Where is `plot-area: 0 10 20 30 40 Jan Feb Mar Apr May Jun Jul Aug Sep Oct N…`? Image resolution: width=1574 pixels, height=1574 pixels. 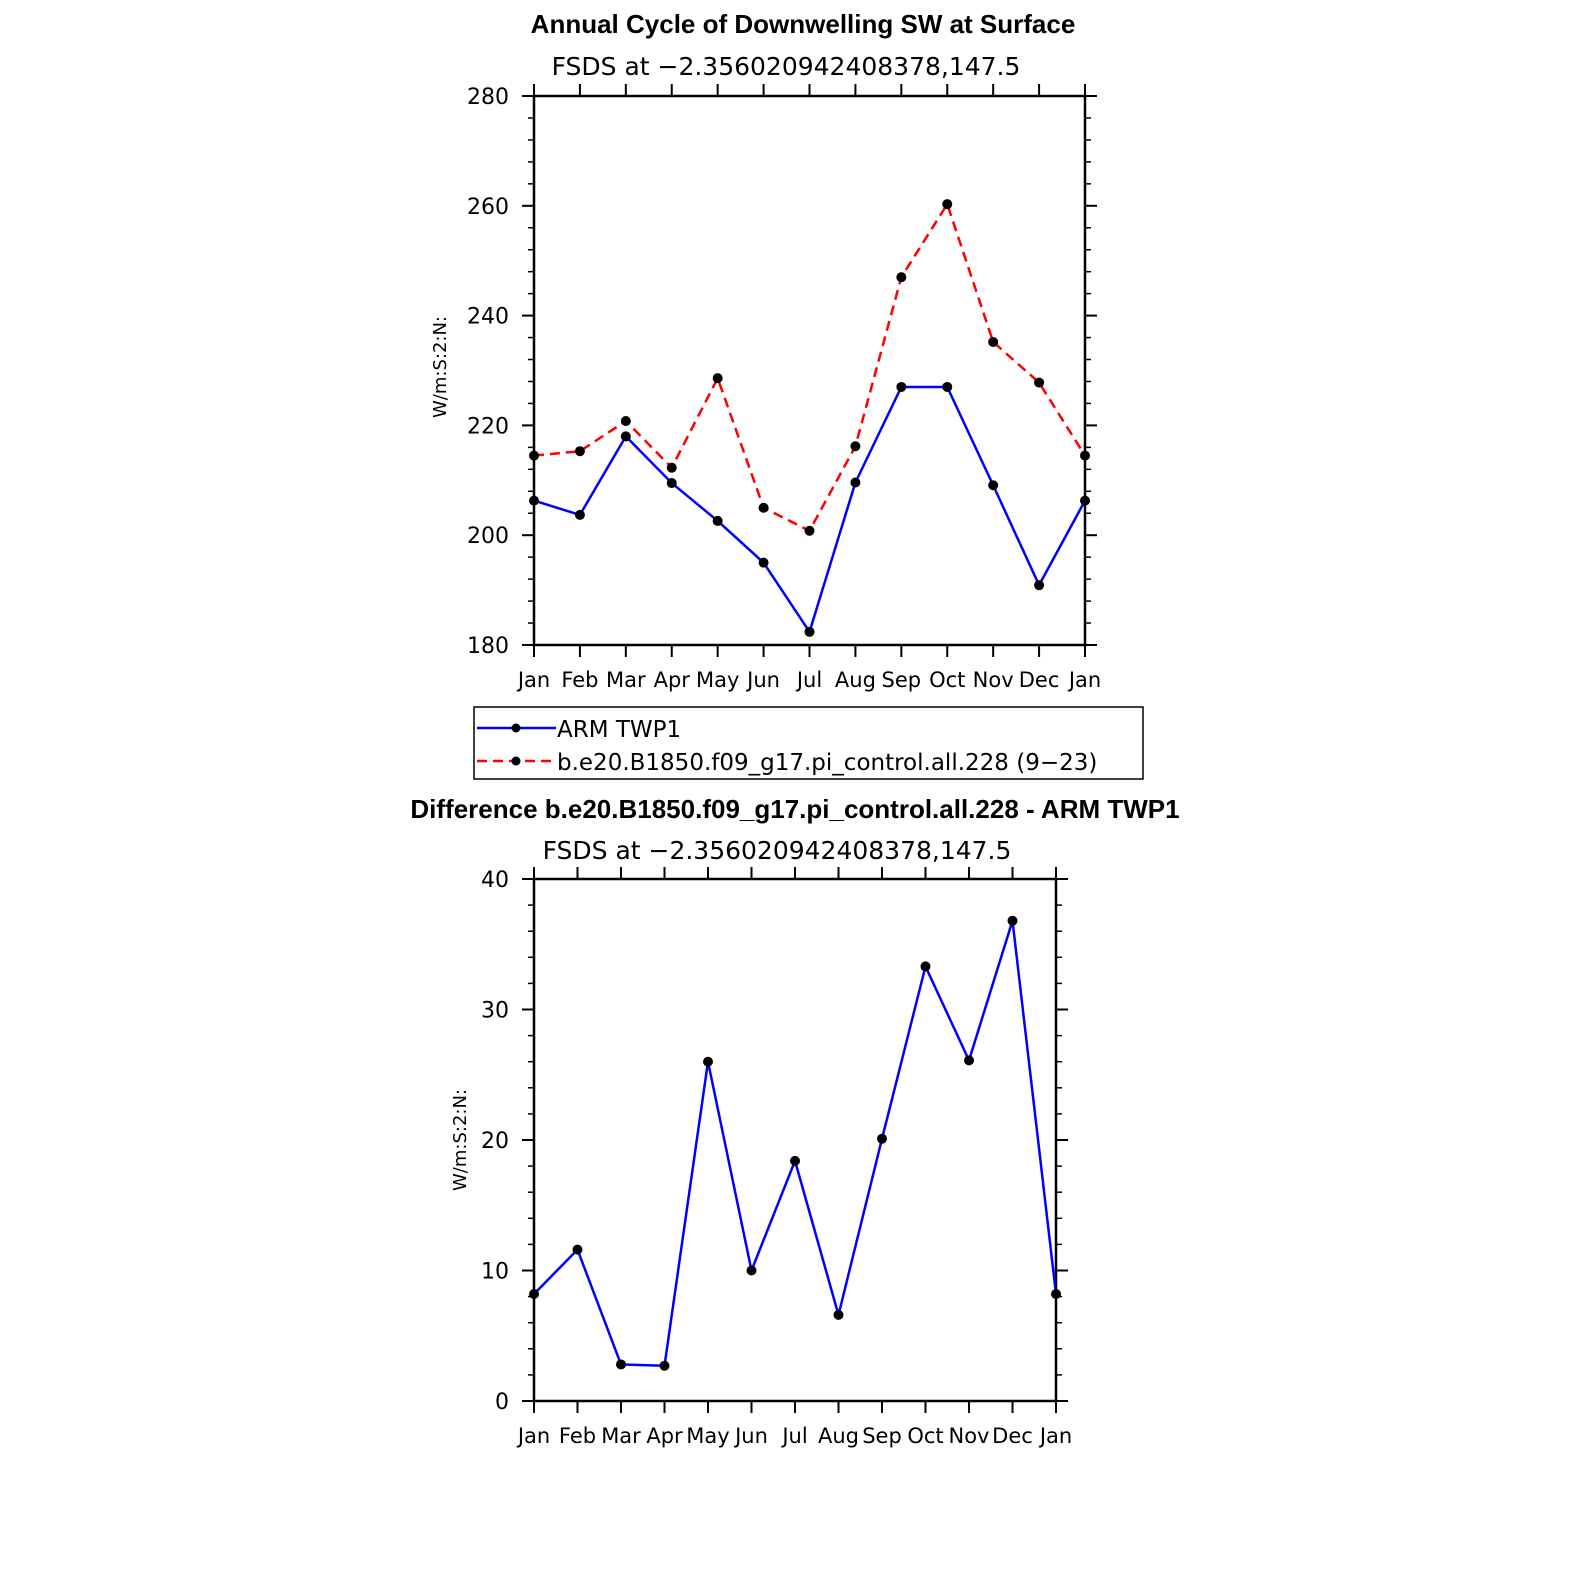 plot-area: 0 10 20 30 40 Jan Feb Mar Apr May Jun Jul Aug Sep Oct N… is located at coordinates (776, 1157).